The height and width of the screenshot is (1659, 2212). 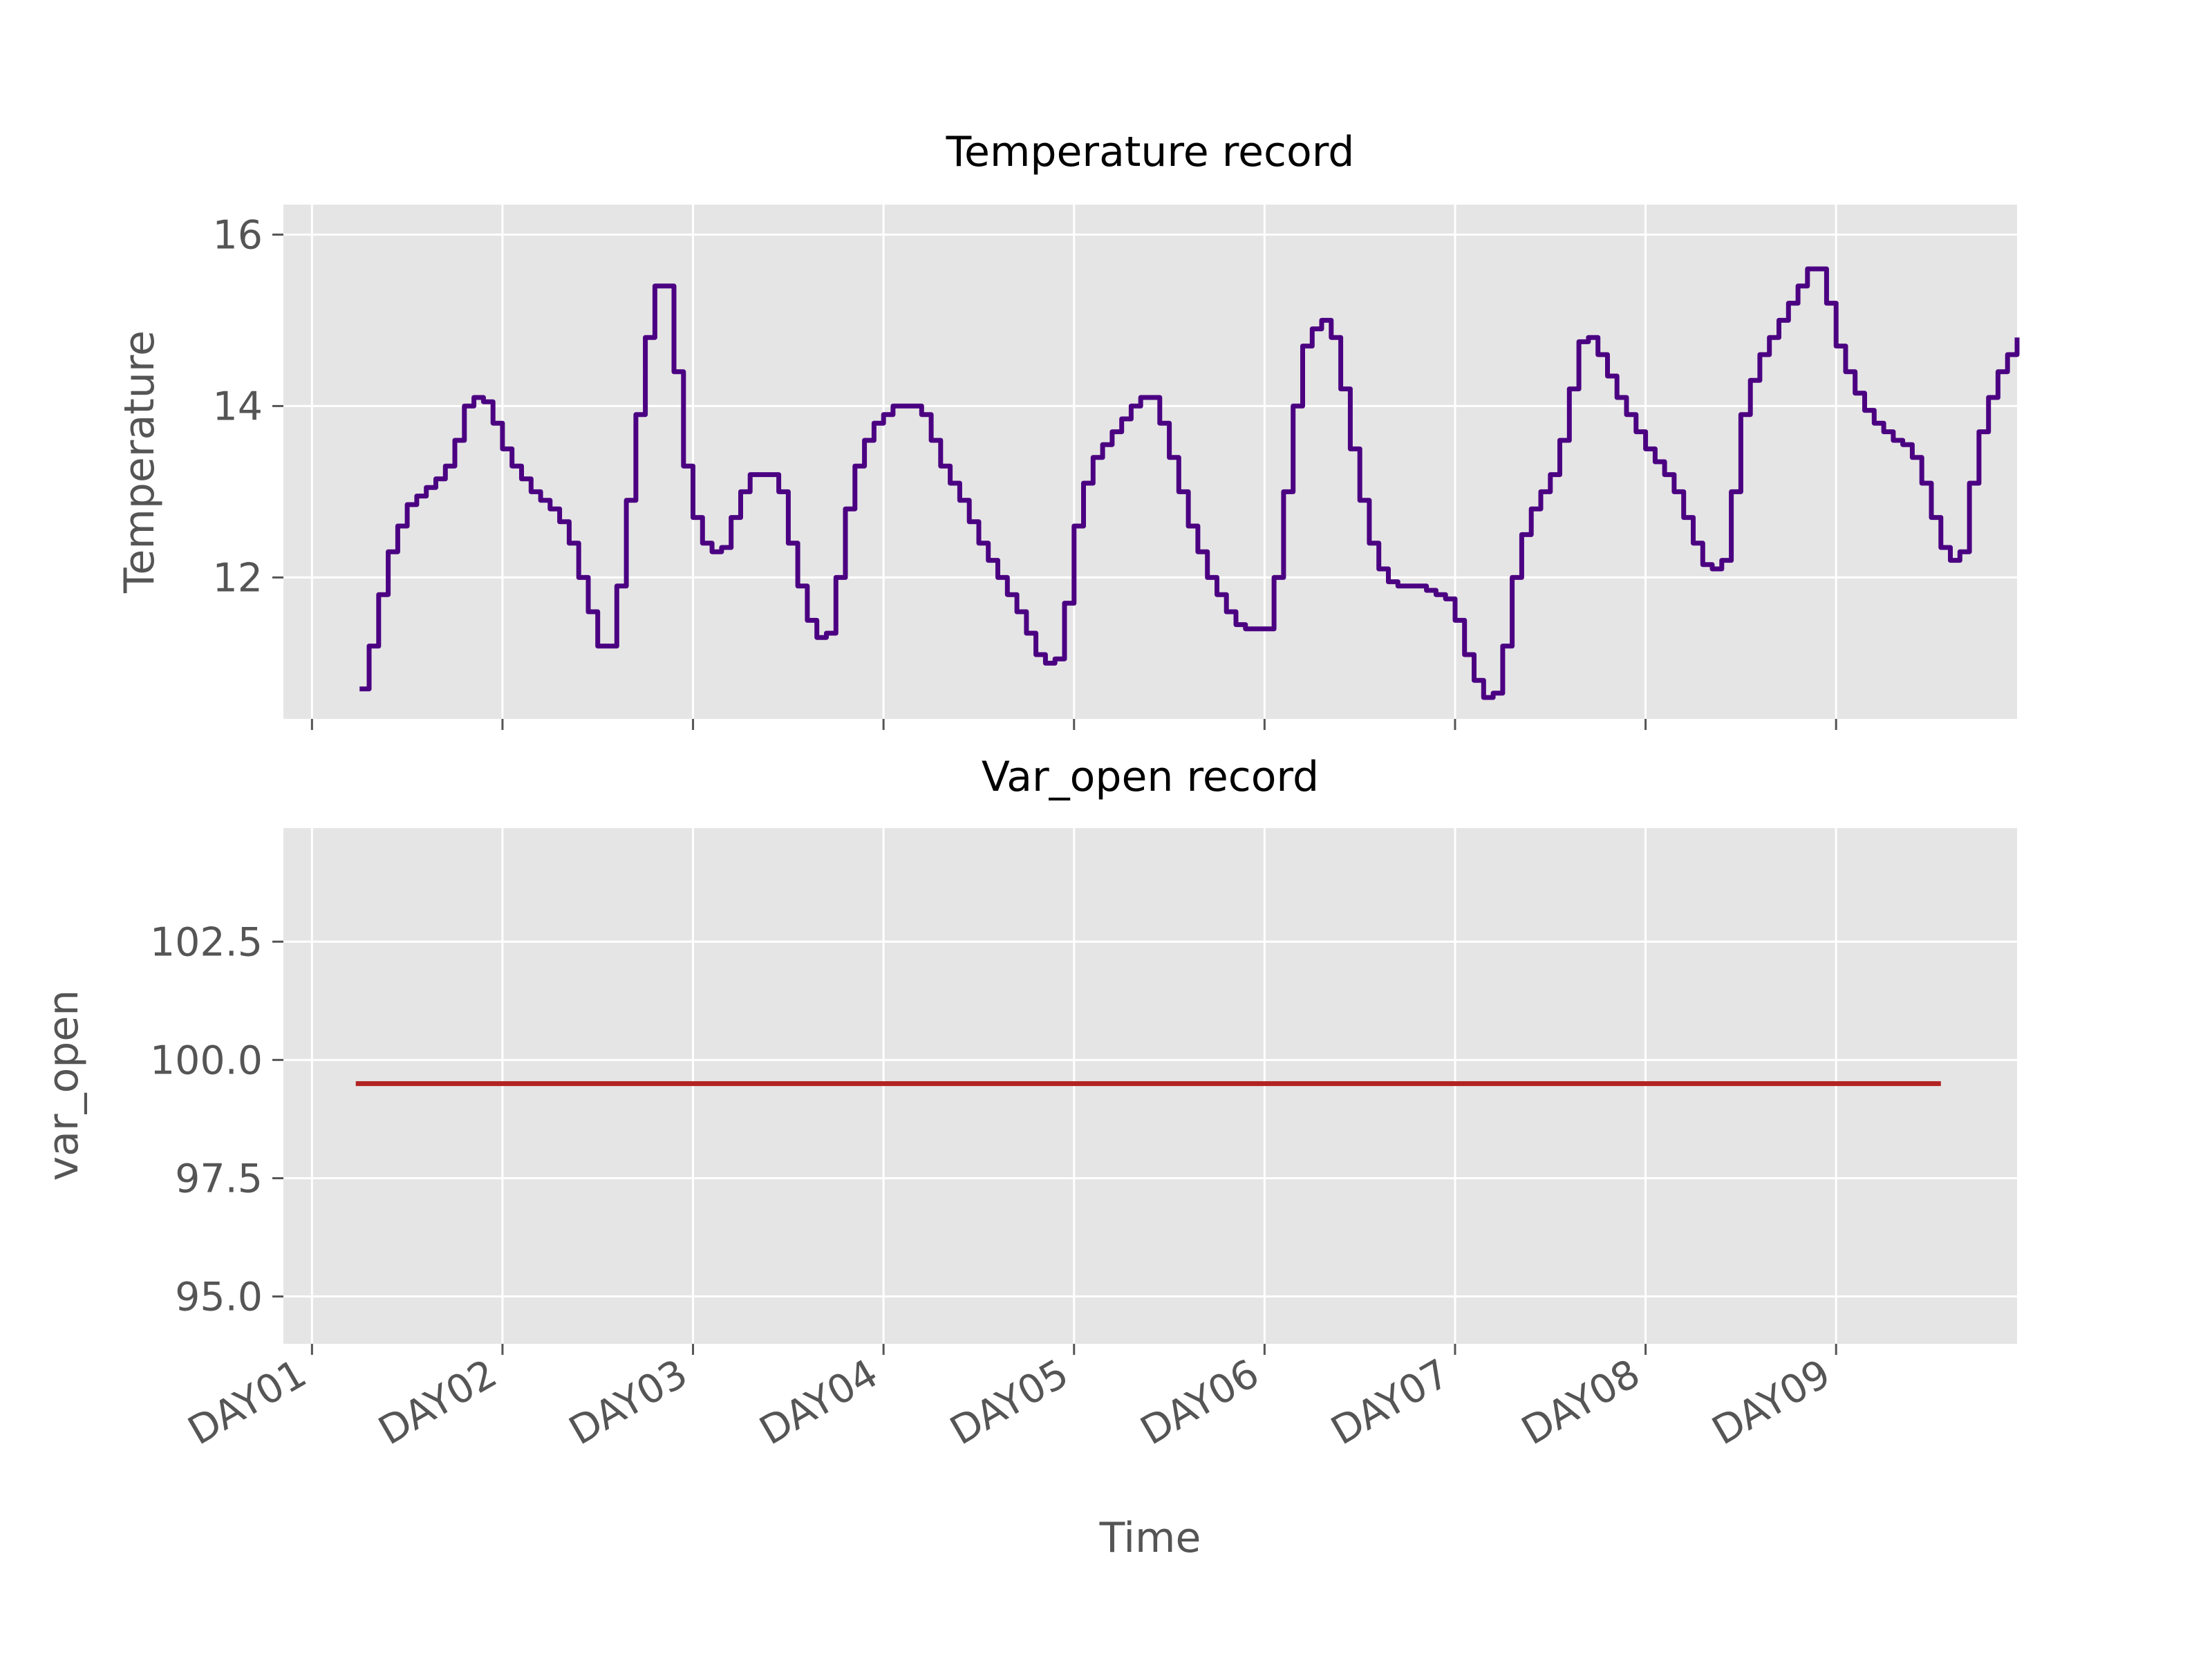 What do you see at coordinates (1582, 1402) in the screenshot?
I see `x-tick-label: DAY08` at bounding box center [1582, 1402].